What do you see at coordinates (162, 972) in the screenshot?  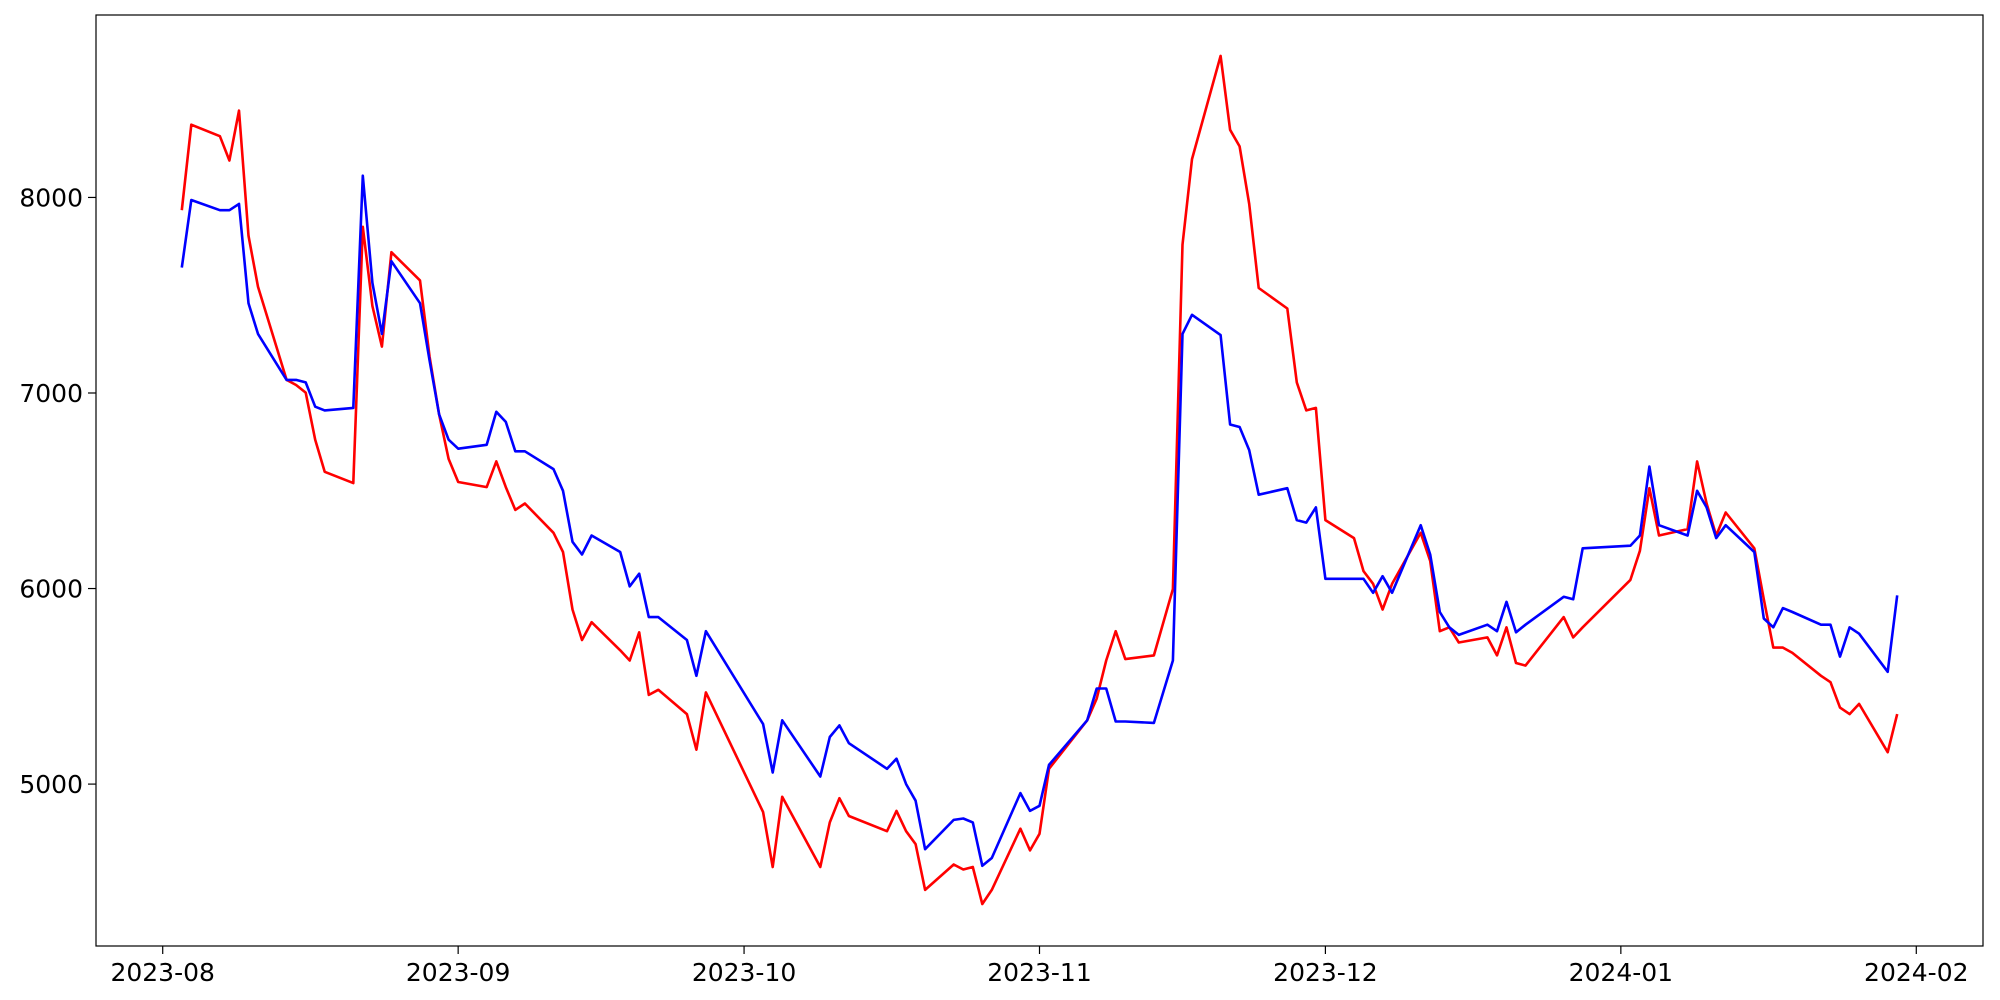 I see `x-tick-label: 2023-08` at bounding box center [162, 972].